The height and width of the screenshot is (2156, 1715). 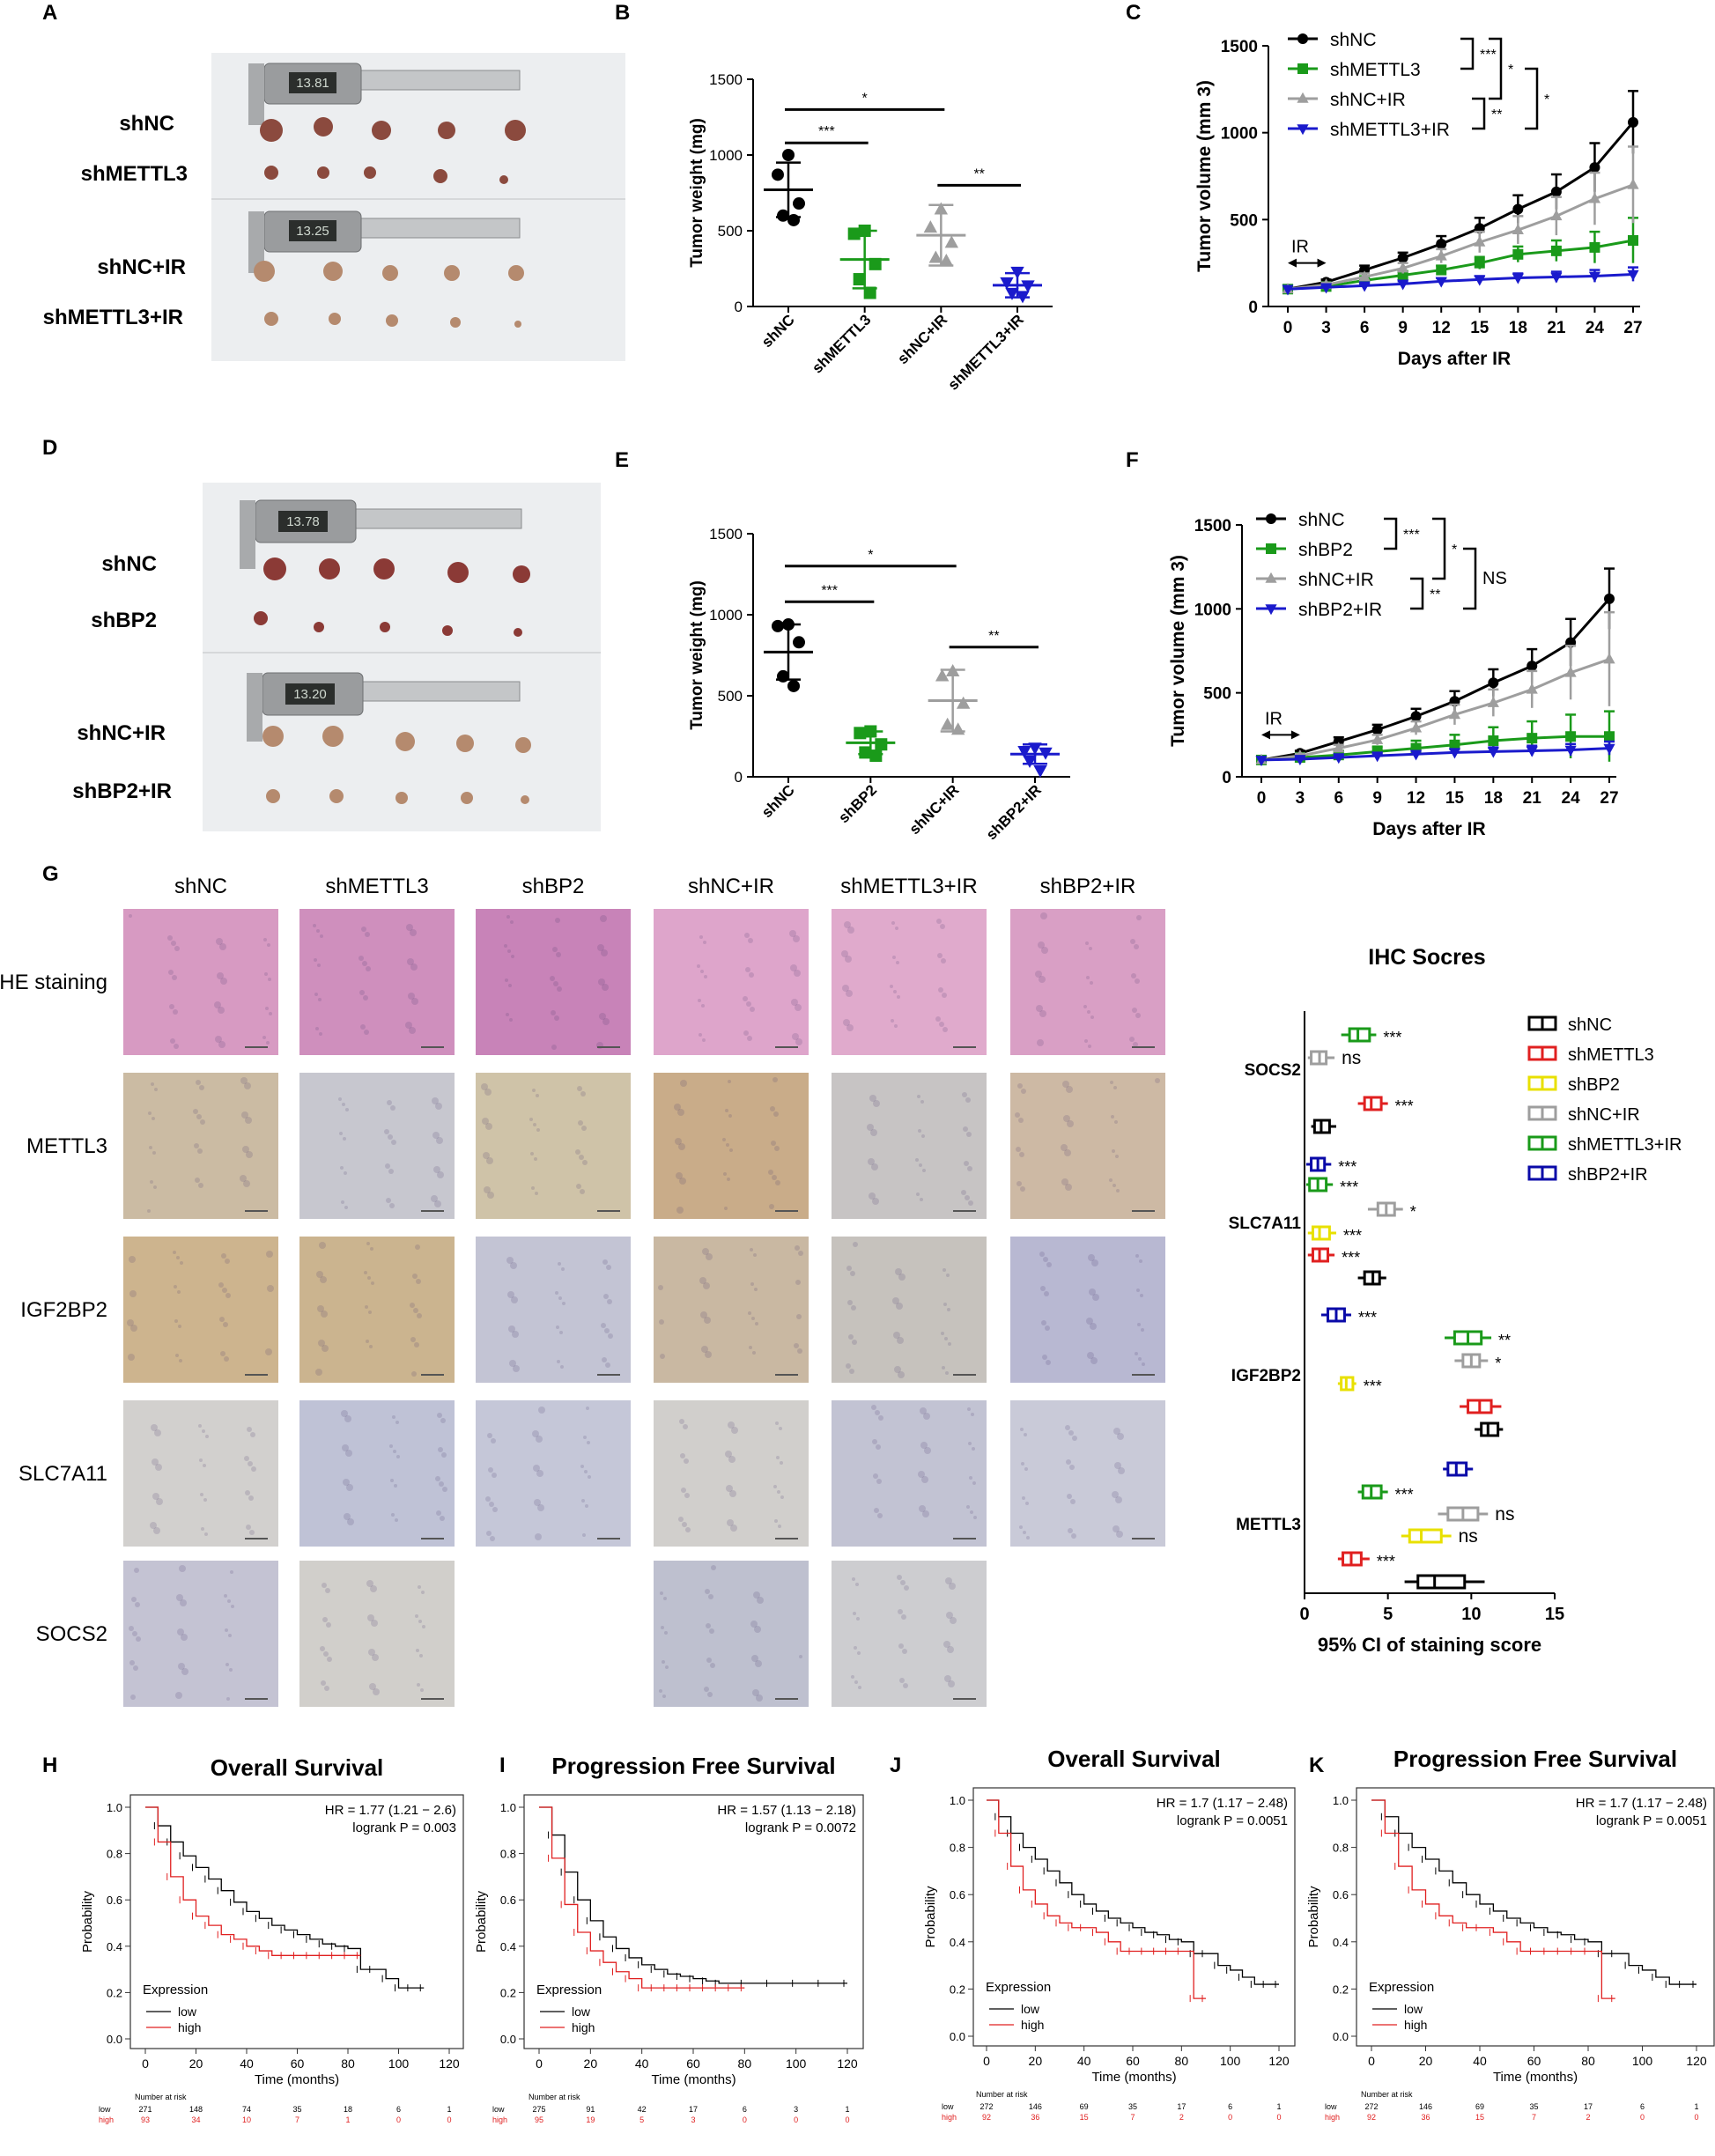 I want to click on significance-label: ns, so click(x=1504, y=1514).